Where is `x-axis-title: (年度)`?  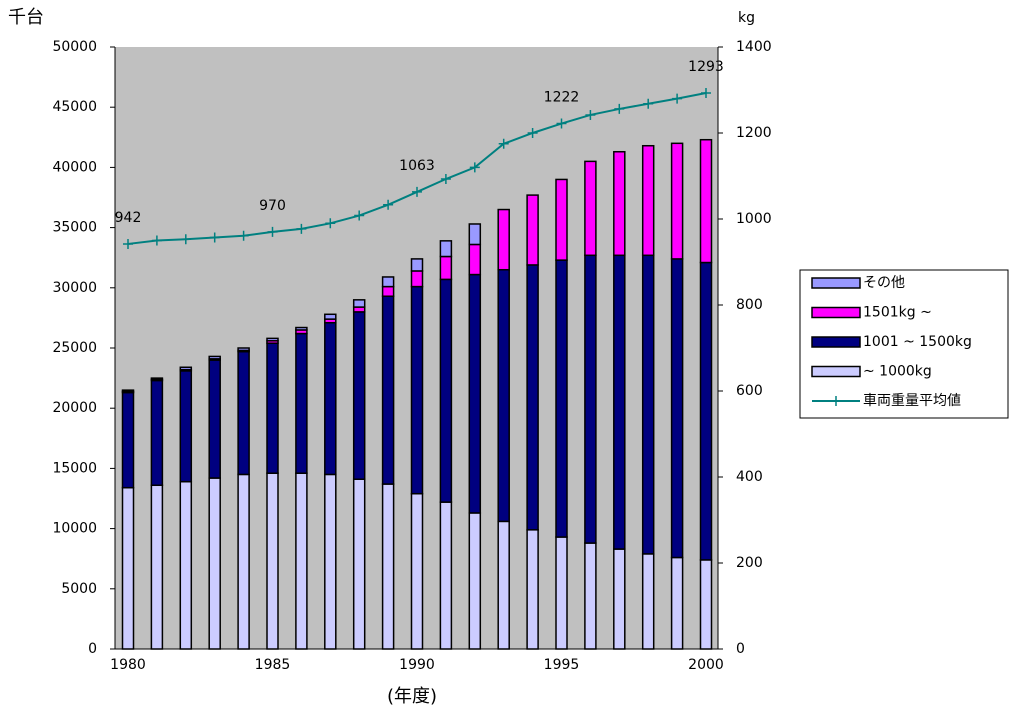
x-axis-title: (年度) is located at coordinates (412, 696).